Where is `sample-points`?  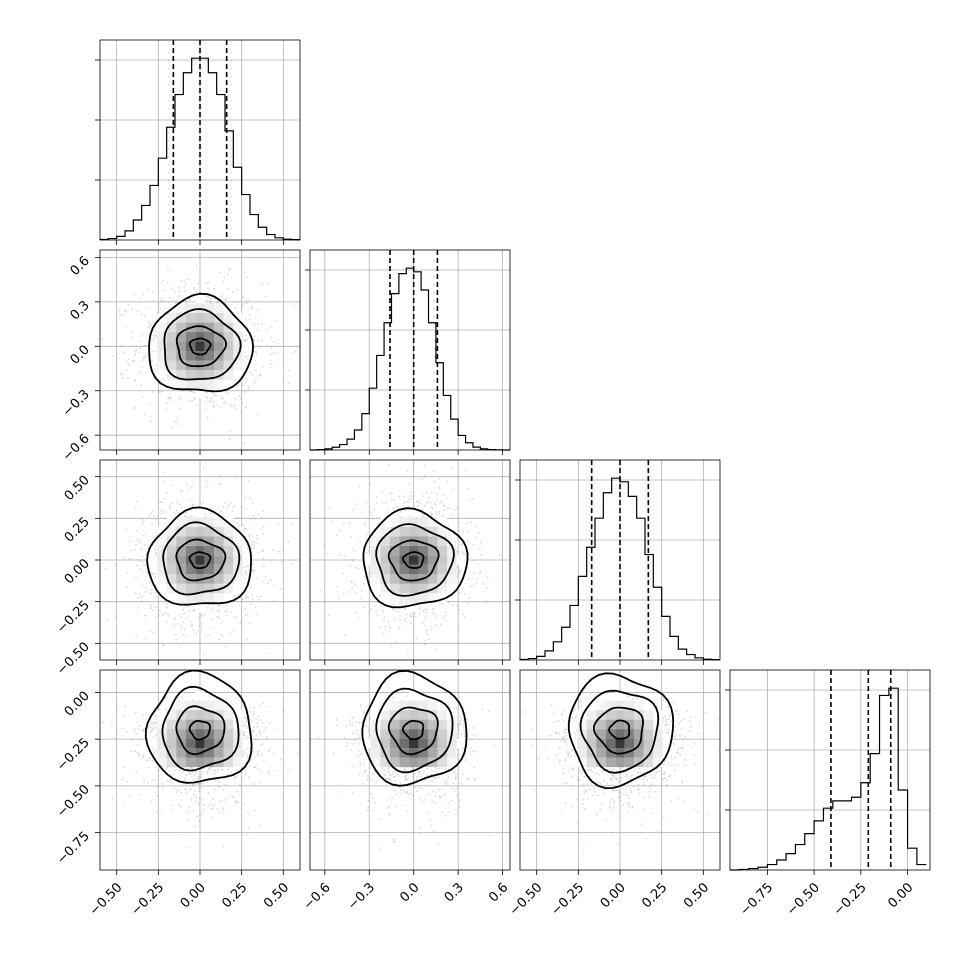
sample-points is located at coordinates (199, 354).